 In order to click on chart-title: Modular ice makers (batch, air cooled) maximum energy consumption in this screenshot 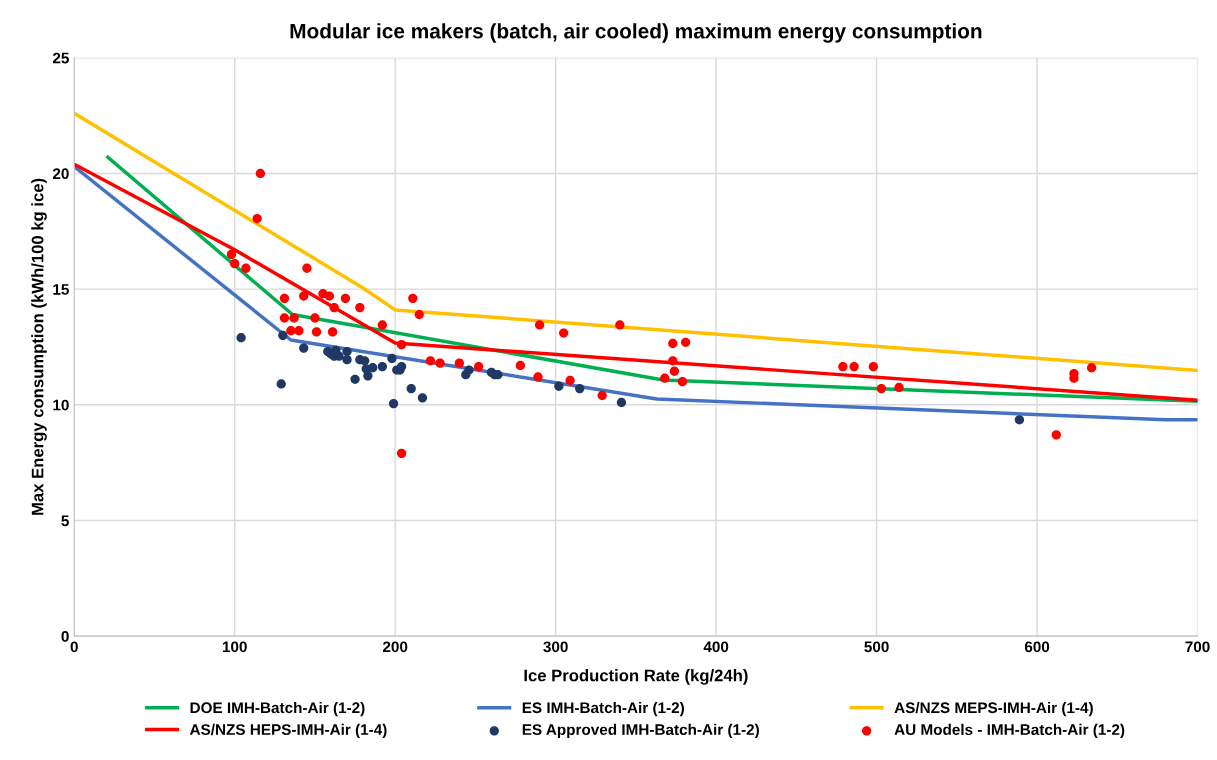, I will do `click(636, 33)`.